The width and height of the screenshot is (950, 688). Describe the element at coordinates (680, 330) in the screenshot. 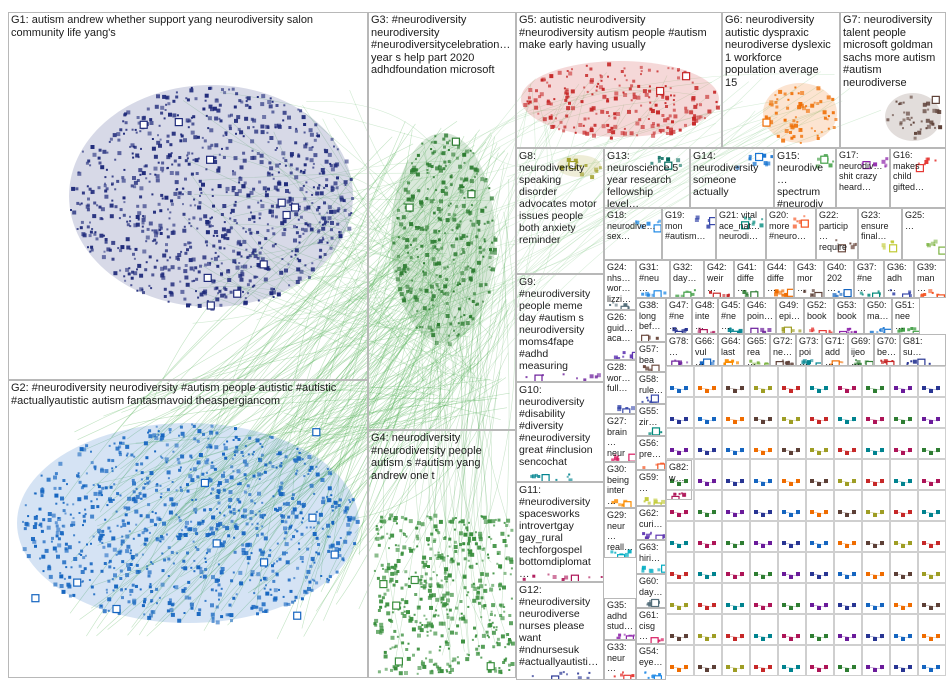

I see `node-cluster-g47` at that location.